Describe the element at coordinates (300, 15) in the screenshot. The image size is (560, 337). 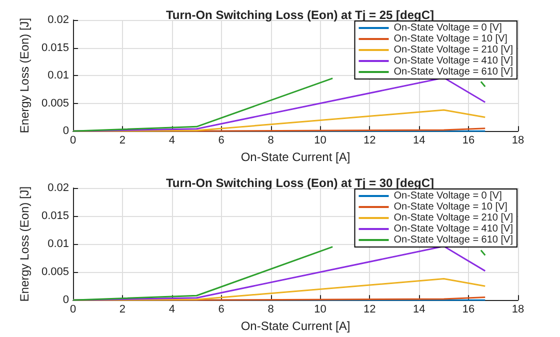
I see `chart-title: Turn-On Switching Loss (Eon) at Tj = 25 [degC]` at that location.